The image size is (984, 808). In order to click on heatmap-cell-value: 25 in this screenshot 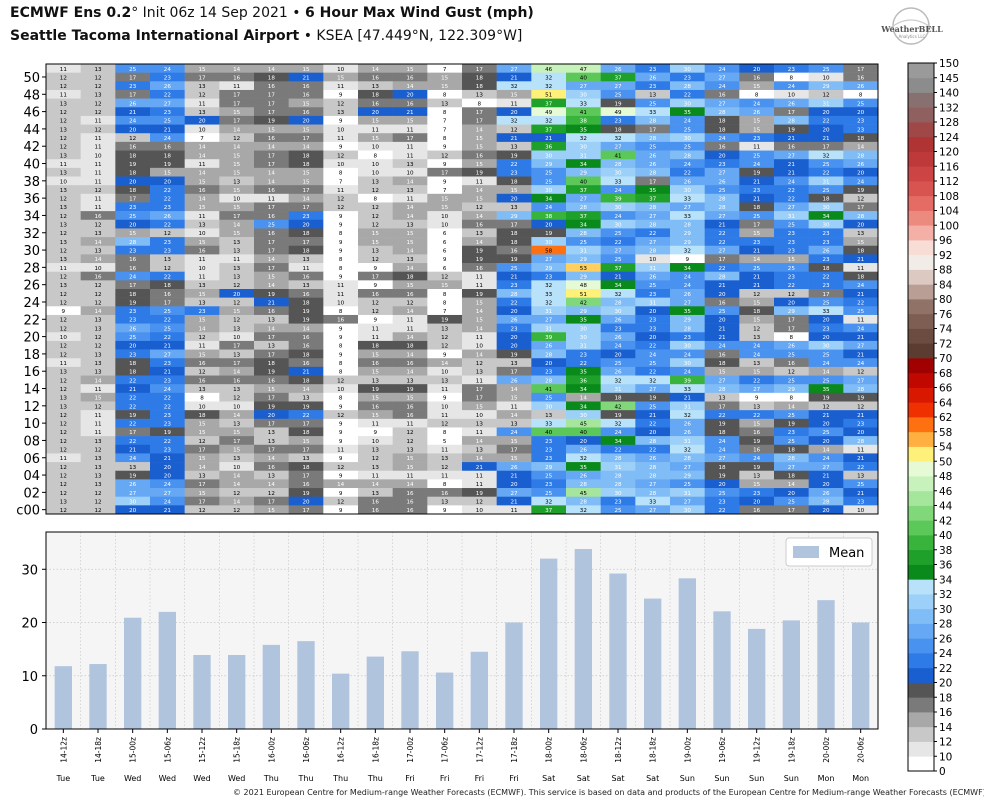, I will do `click(549, 174)`.